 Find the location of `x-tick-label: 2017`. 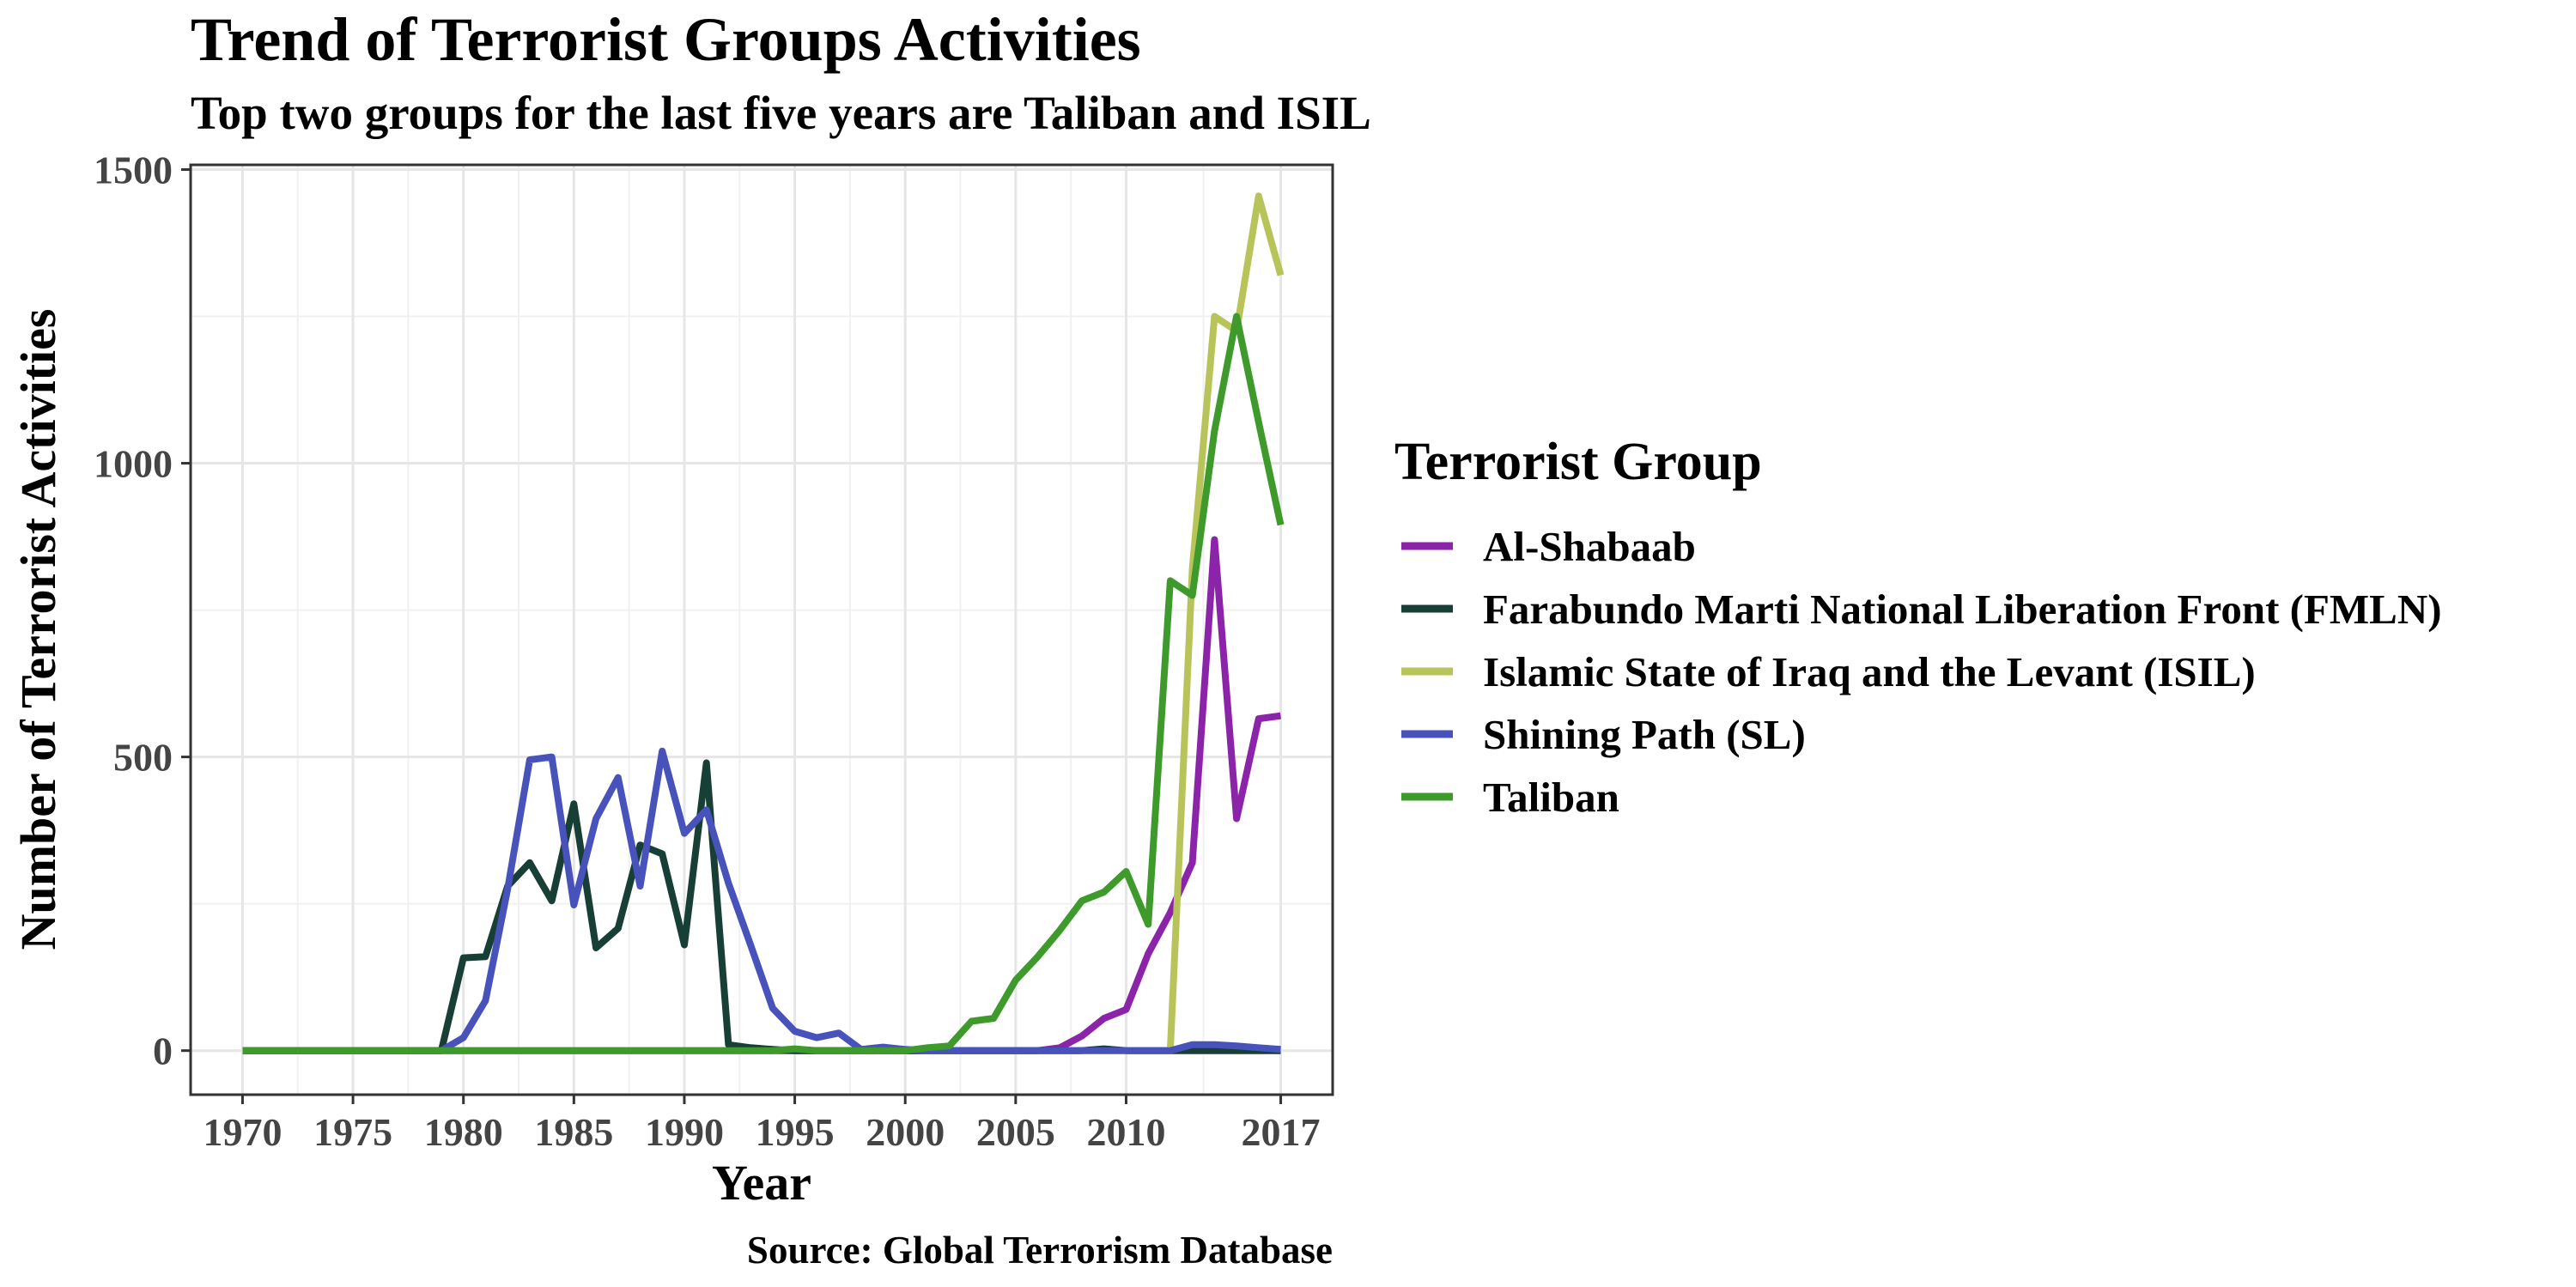

x-tick-label: 2017 is located at coordinates (1281, 1132).